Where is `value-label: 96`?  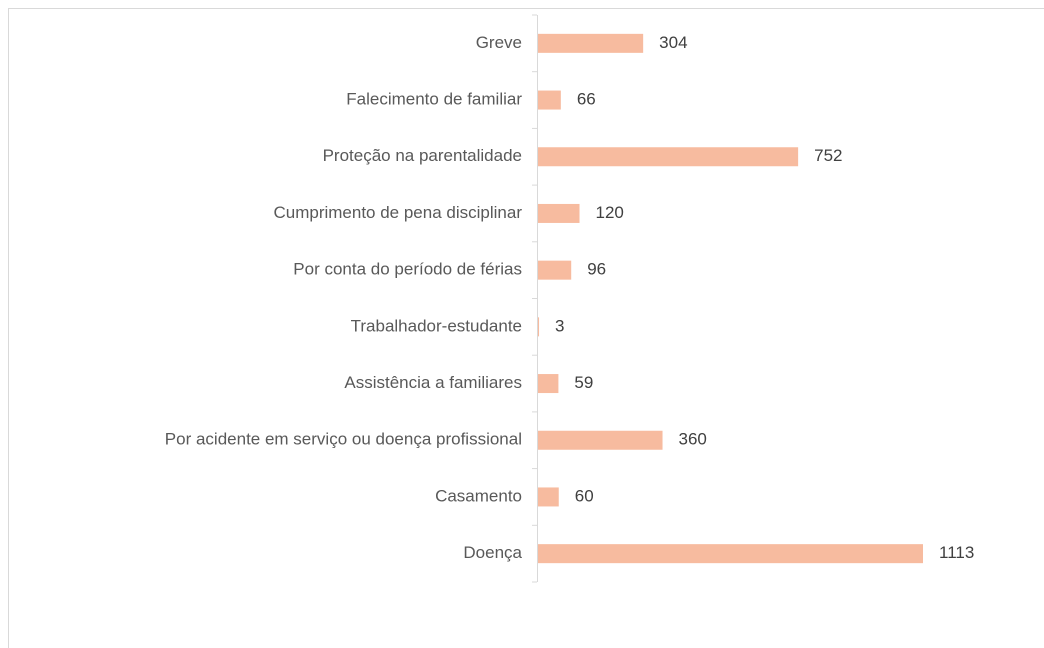
value-label: 96 is located at coordinates (596, 269).